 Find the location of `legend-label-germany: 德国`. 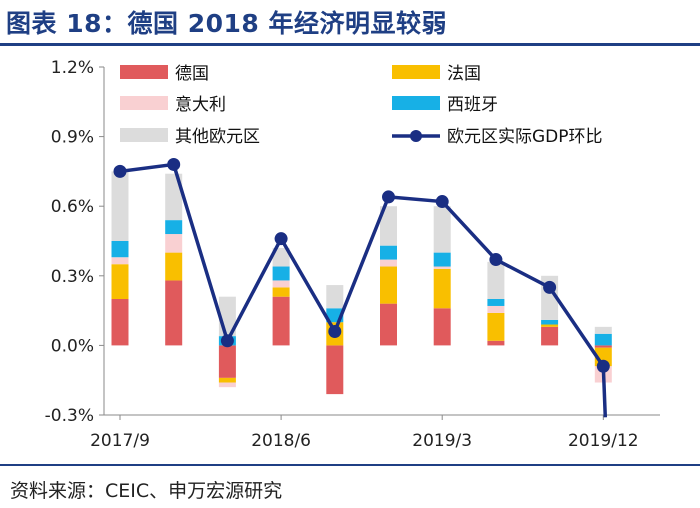

legend-label-germany: 德国 is located at coordinates (192, 74).